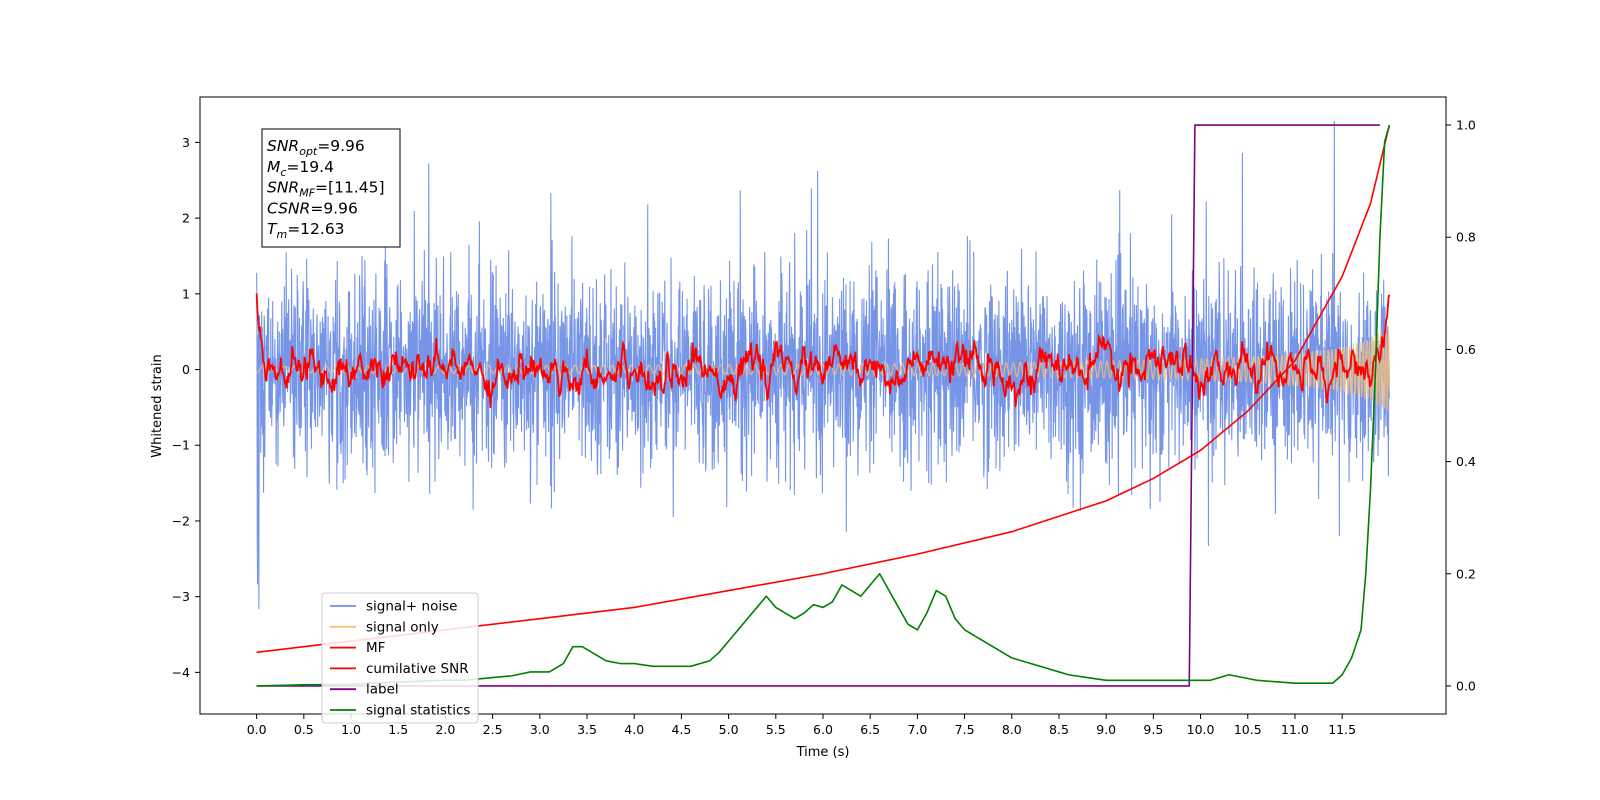 This screenshot has height=800, width=1600. I want to click on y2-tick-label: 0.0, so click(1466, 685).